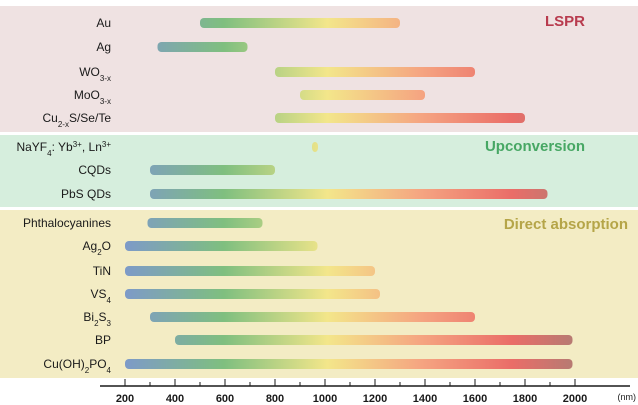 The width and height of the screenshot is (638, 405). Describe the element at coordinates (525, 399) in the screenshot. I see `x-tick-label: 1800` at that location.